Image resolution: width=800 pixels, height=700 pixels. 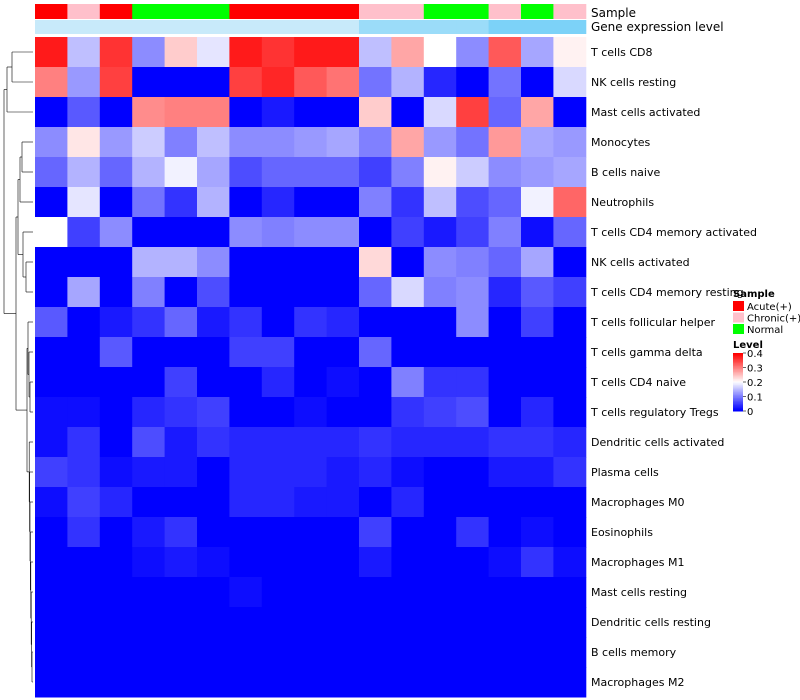 I want to click on row-label: NK cells activated, so click(x=640, y=262).